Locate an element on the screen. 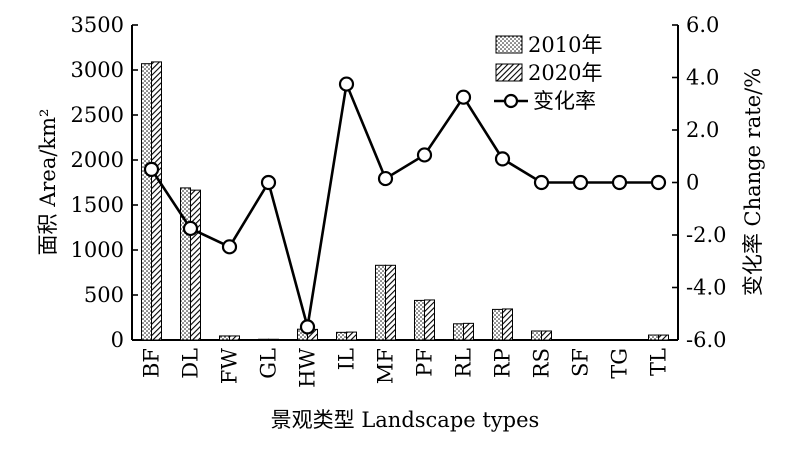 This screenshot has height=451, width=800. left-tick-label: 1000 is located at coordinates (97, 250).